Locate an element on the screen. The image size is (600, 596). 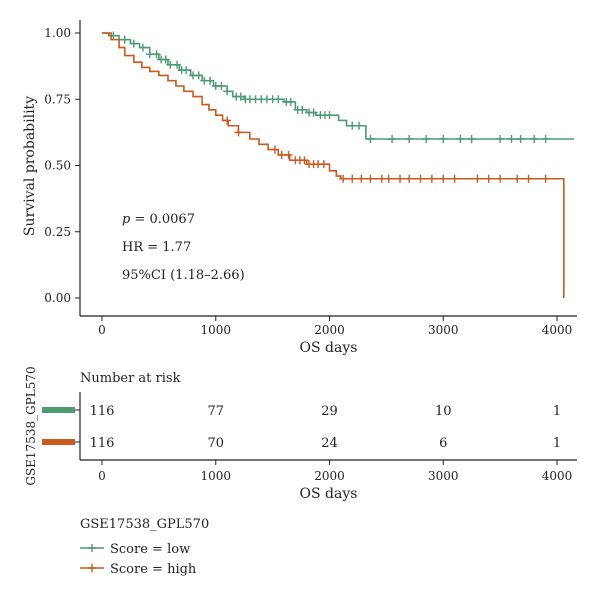
x-tick-label: 1000 is located at coordinates (215, 330).